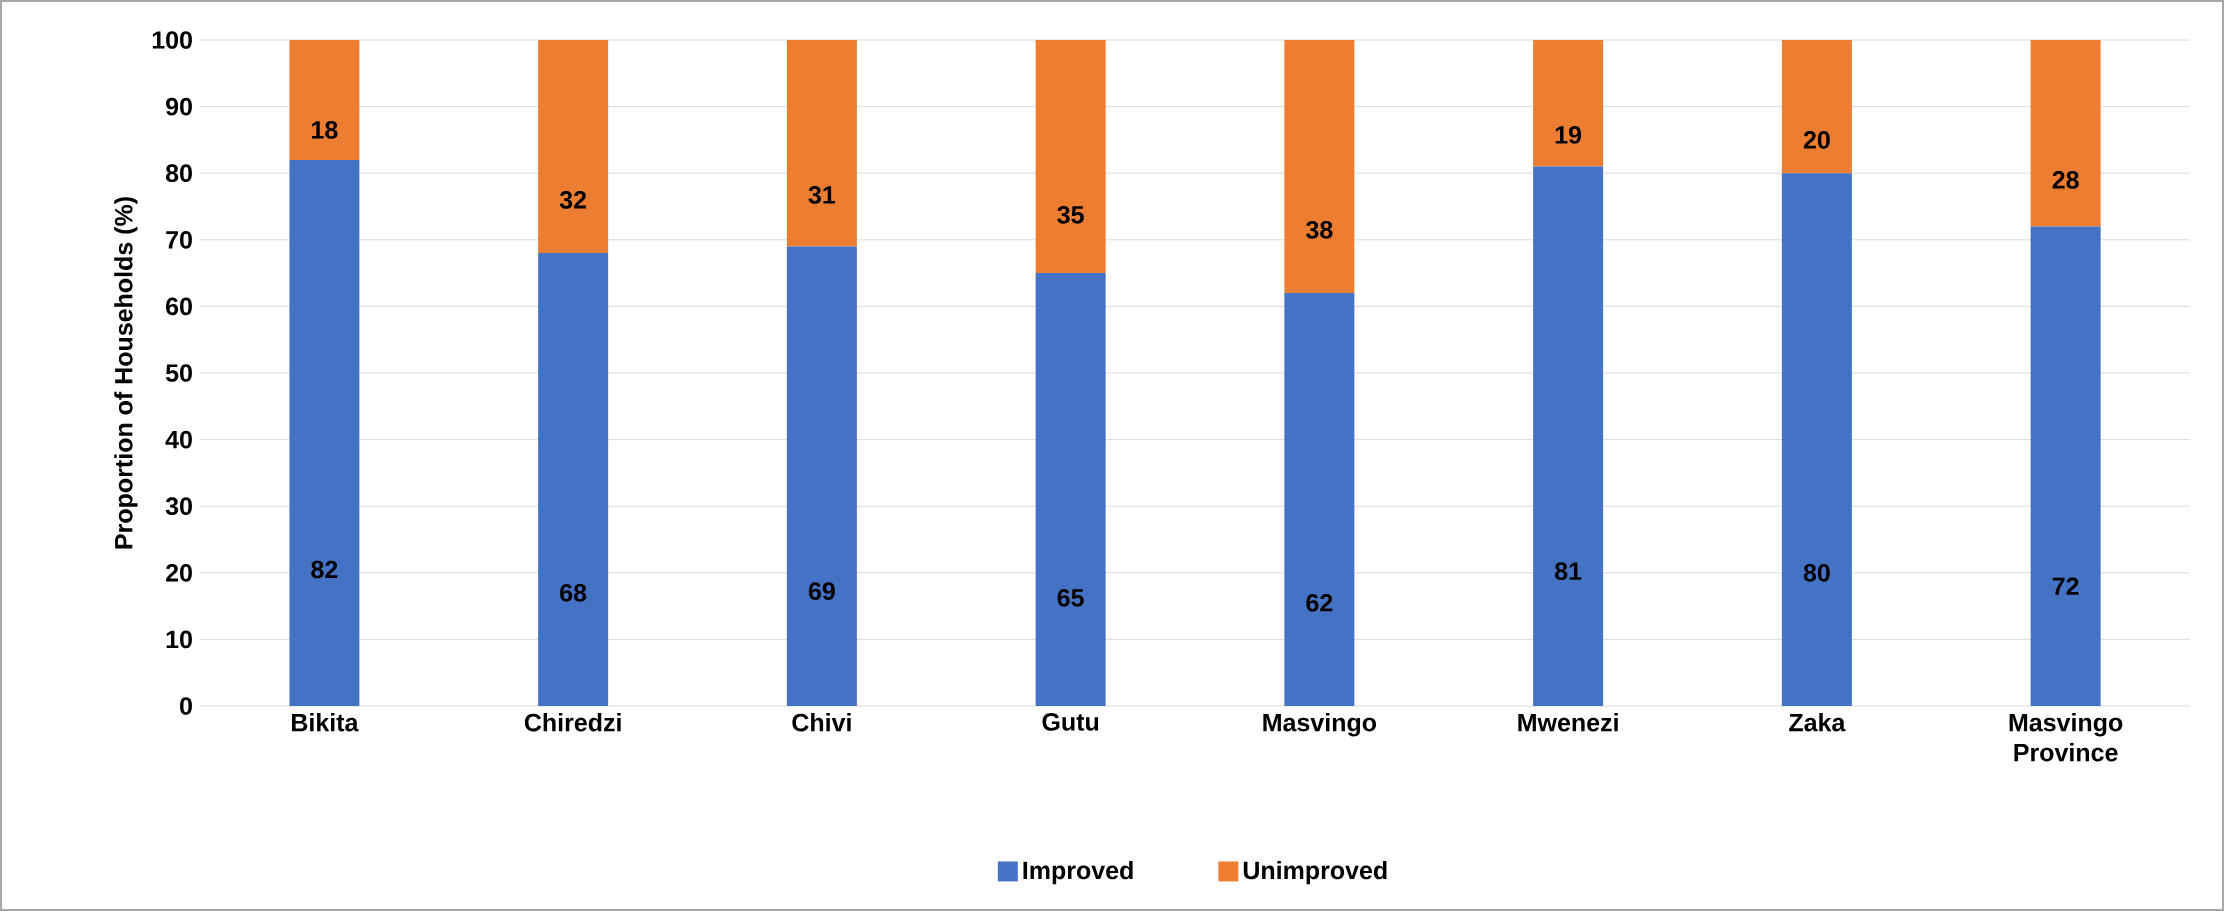 Image resolution: width=2224 pixels, height=911 pixels. What do you see at coordinates (572, 722) in the screenshot?
I see `x-tick-label: Chiredzi` at bounding box center [572, 722].